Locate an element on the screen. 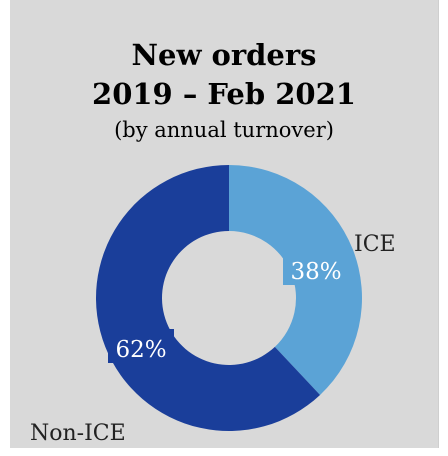  chart-title-line-1: New orders is located at coordinates (224, 55).